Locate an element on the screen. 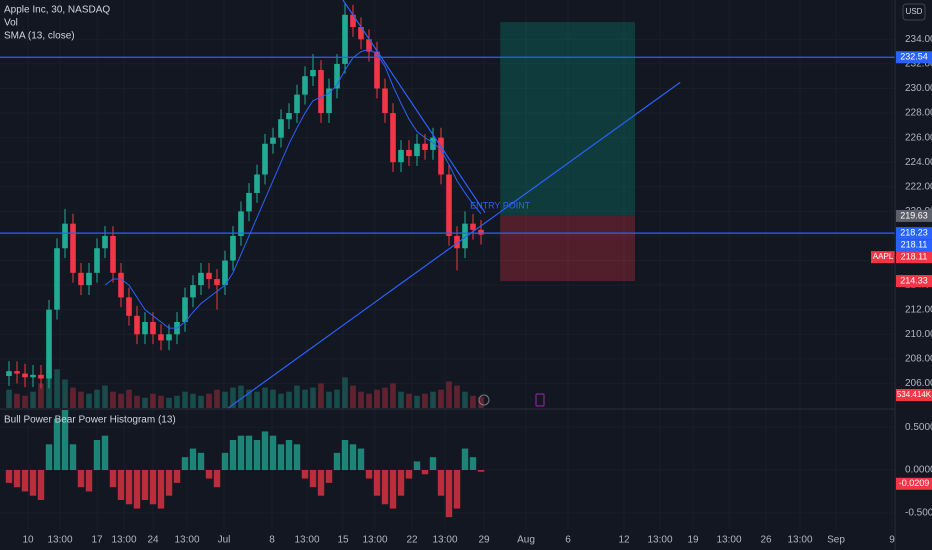 The image size is (932, 550). volume-legend: Vol is located at coordinates (11, 23).